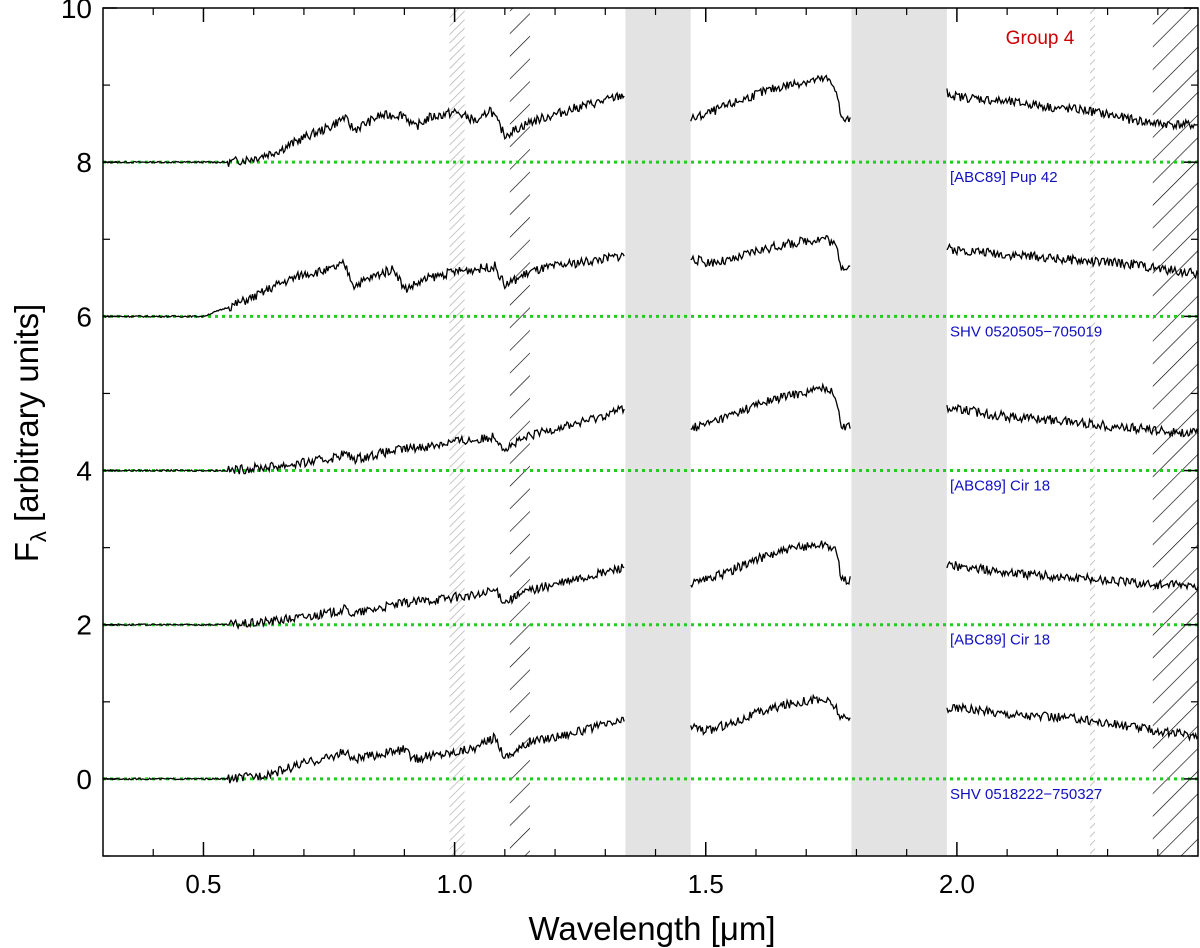  I want to click on x-tick-label-2: 1.5, so click(706, 884).